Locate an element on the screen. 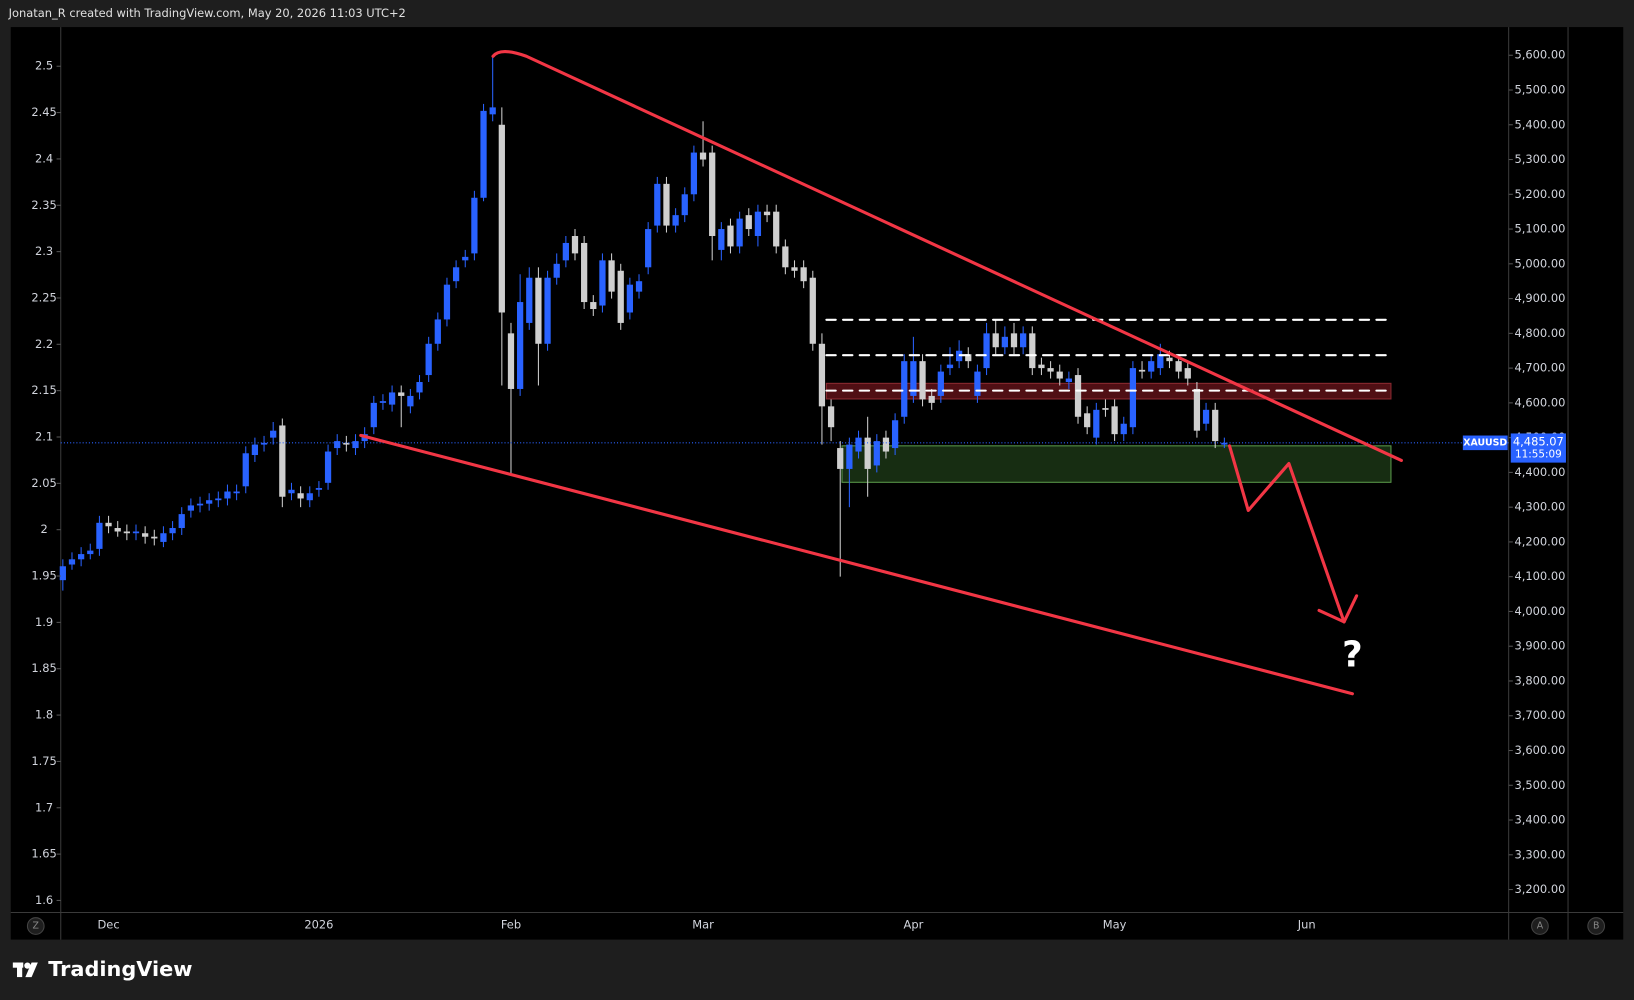  x-tick-label: May is located at coordinates (1115, 925).